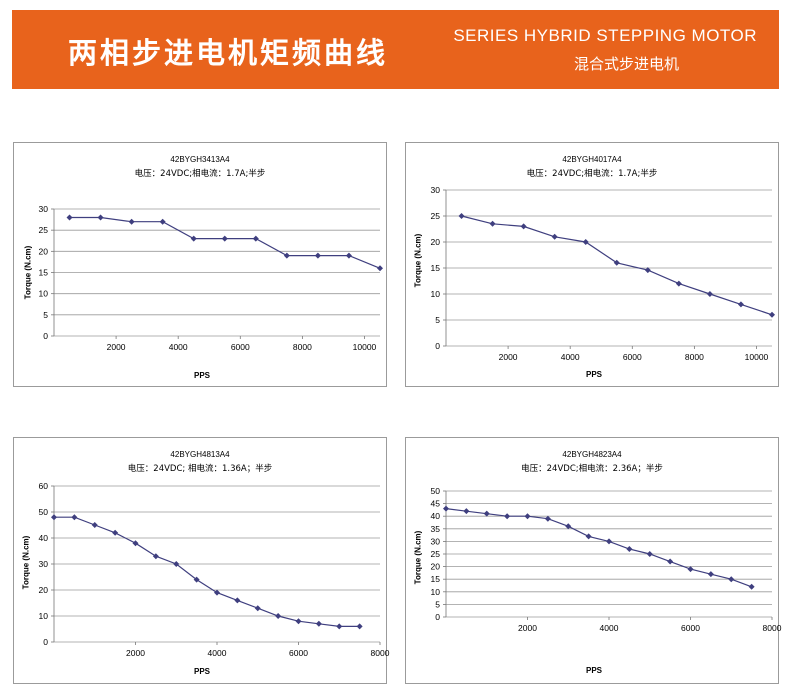  I want to click on chart-plot: 0 10 20 30 40 50 60 2000 4000 6000 8000, so click(214, 569).